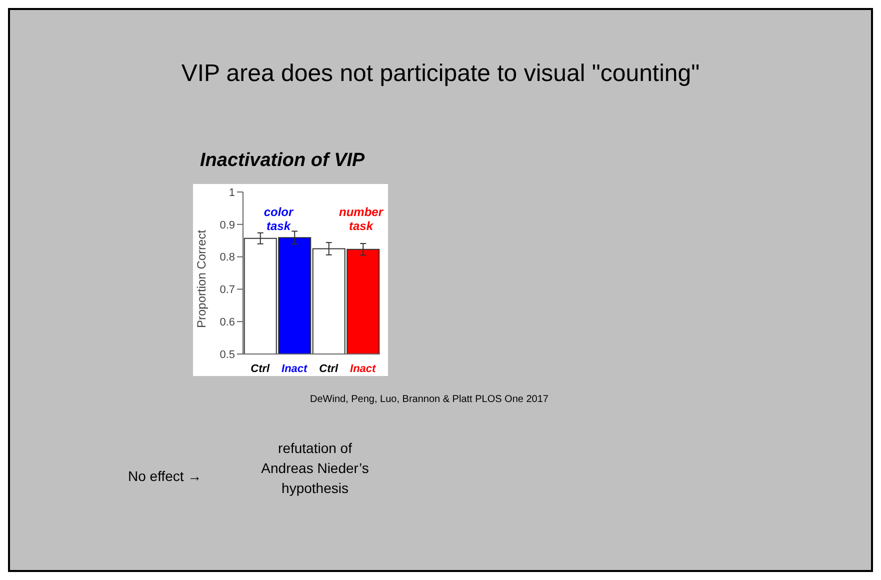 Image resolution: width=881 pixels, height=580 pixels. I want to click on text: refutation of Andreas Nieder’s hypothesis, so click(315, 468).